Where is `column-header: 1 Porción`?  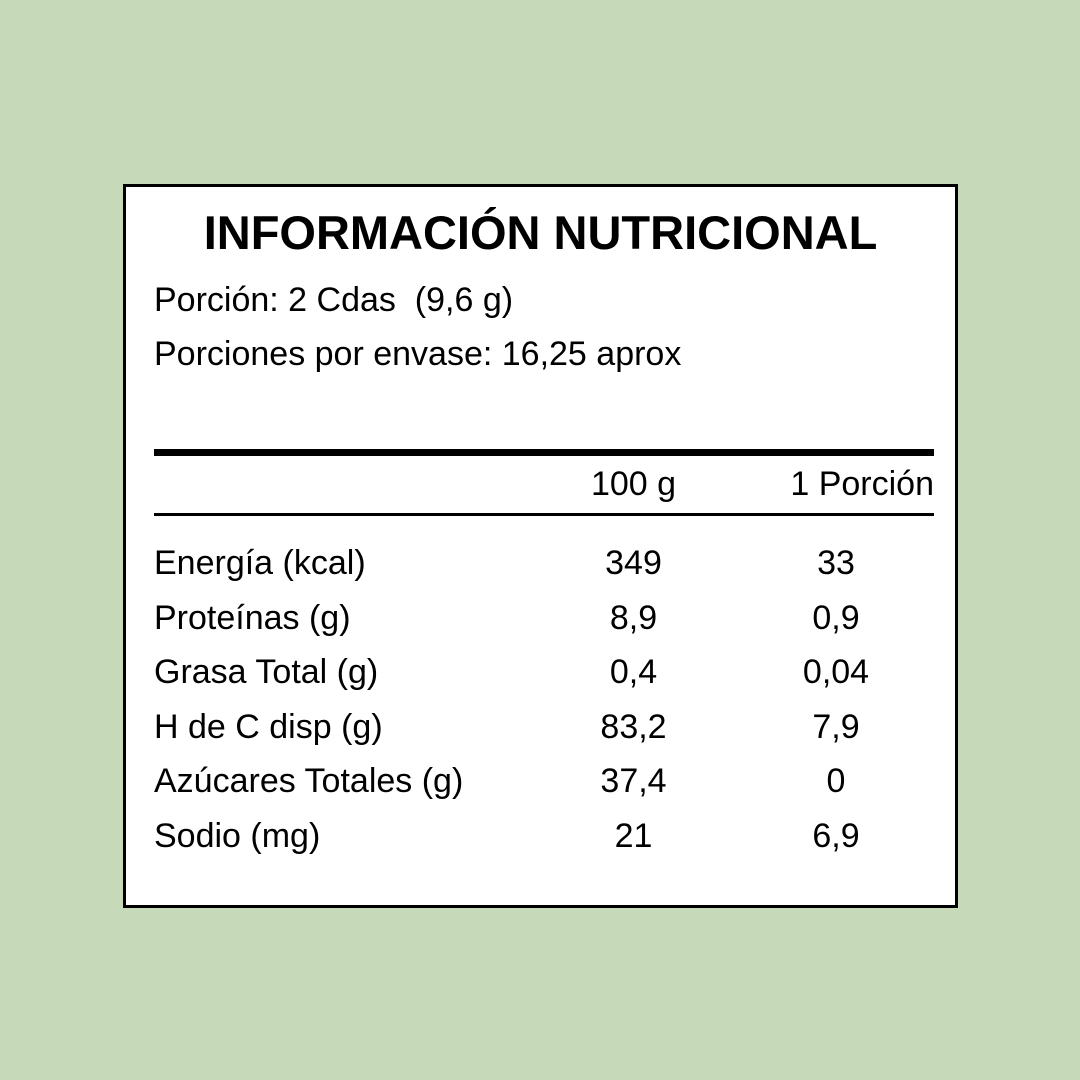
column-header: 1 Porción is located at coordinates (862, 484).